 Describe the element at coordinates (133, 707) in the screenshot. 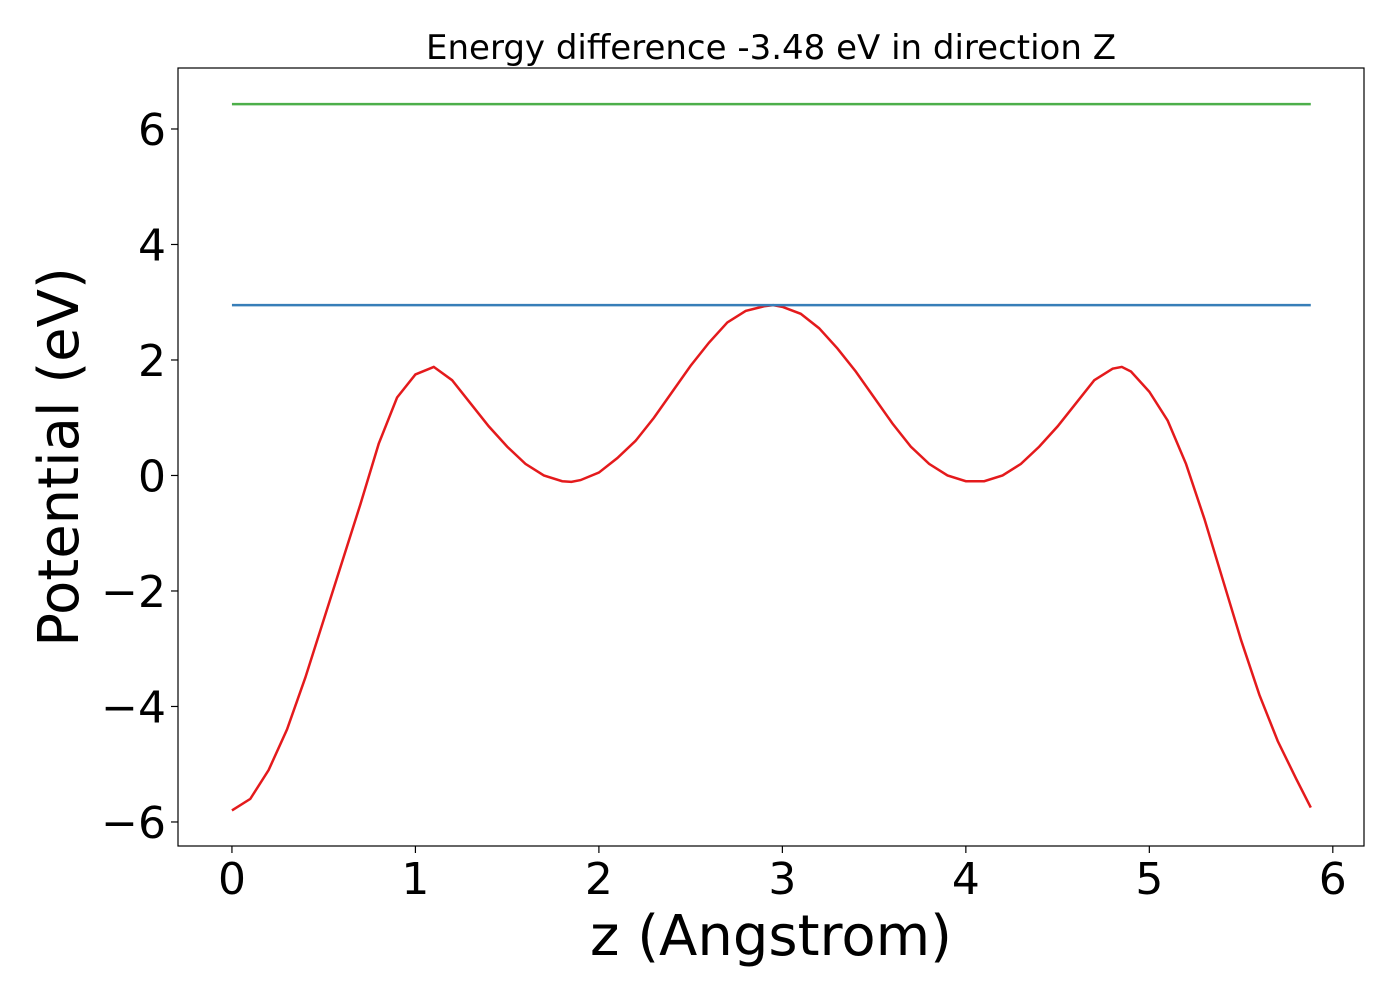

I see `y-tick-label: −4` at that location.